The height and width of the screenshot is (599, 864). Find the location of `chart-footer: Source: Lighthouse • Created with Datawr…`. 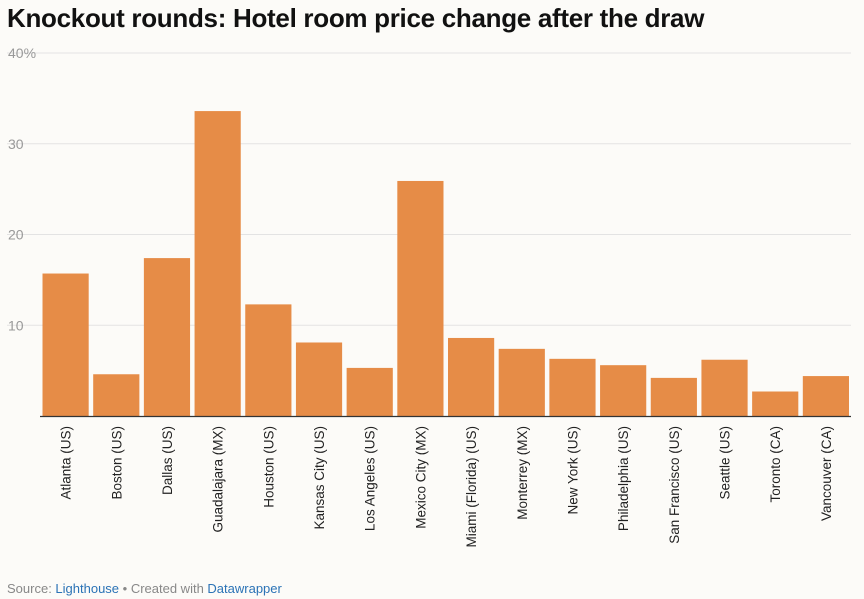

chart-footer: Source: Lighthouse • Created with Datawr… is located at coordinates (144, 588).